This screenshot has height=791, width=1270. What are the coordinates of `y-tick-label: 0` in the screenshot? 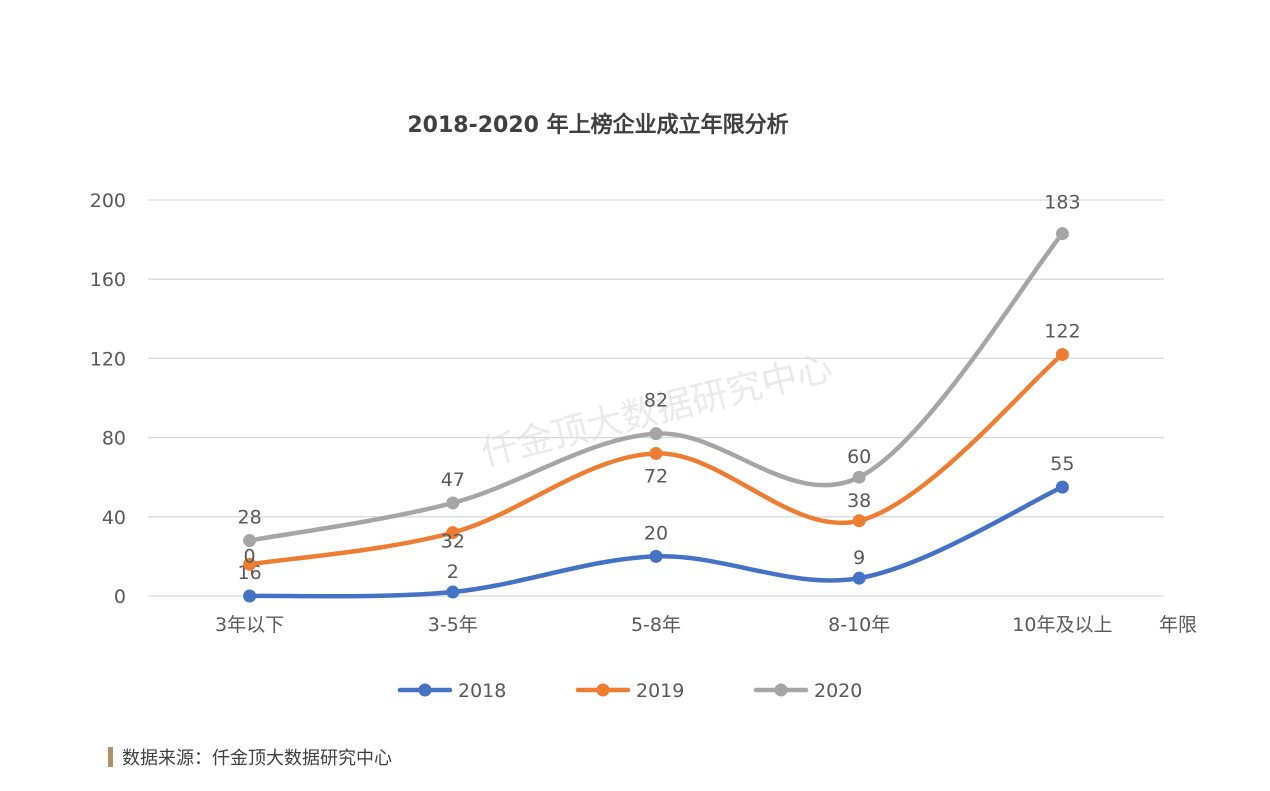 It's located at (120, 597).